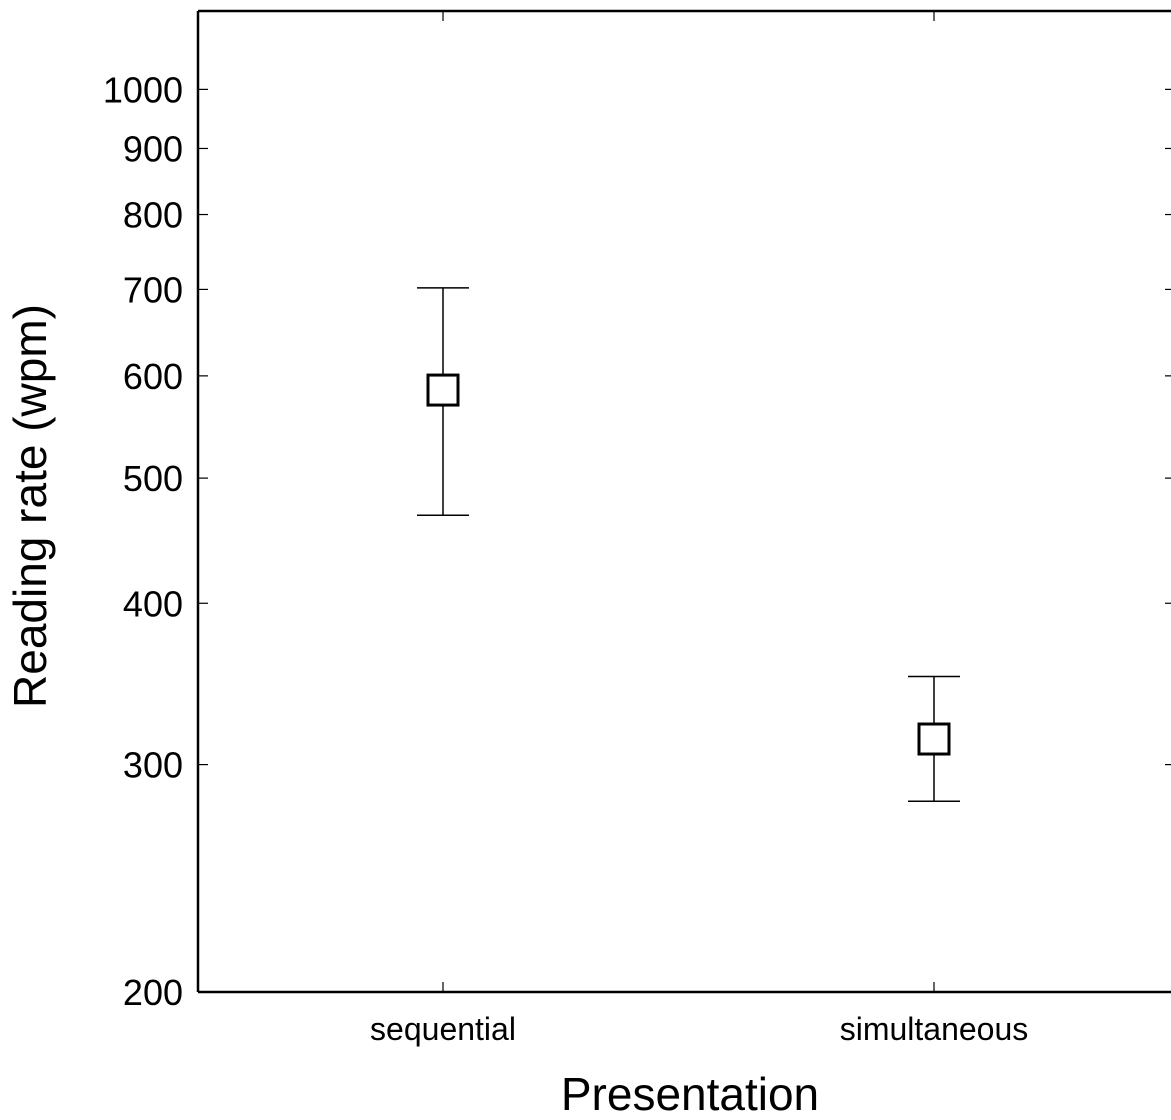  What do you see at coordinates (153, 148) in the screenshot?
I see `y-tick-label: 900` at bounding box center [153, 148].